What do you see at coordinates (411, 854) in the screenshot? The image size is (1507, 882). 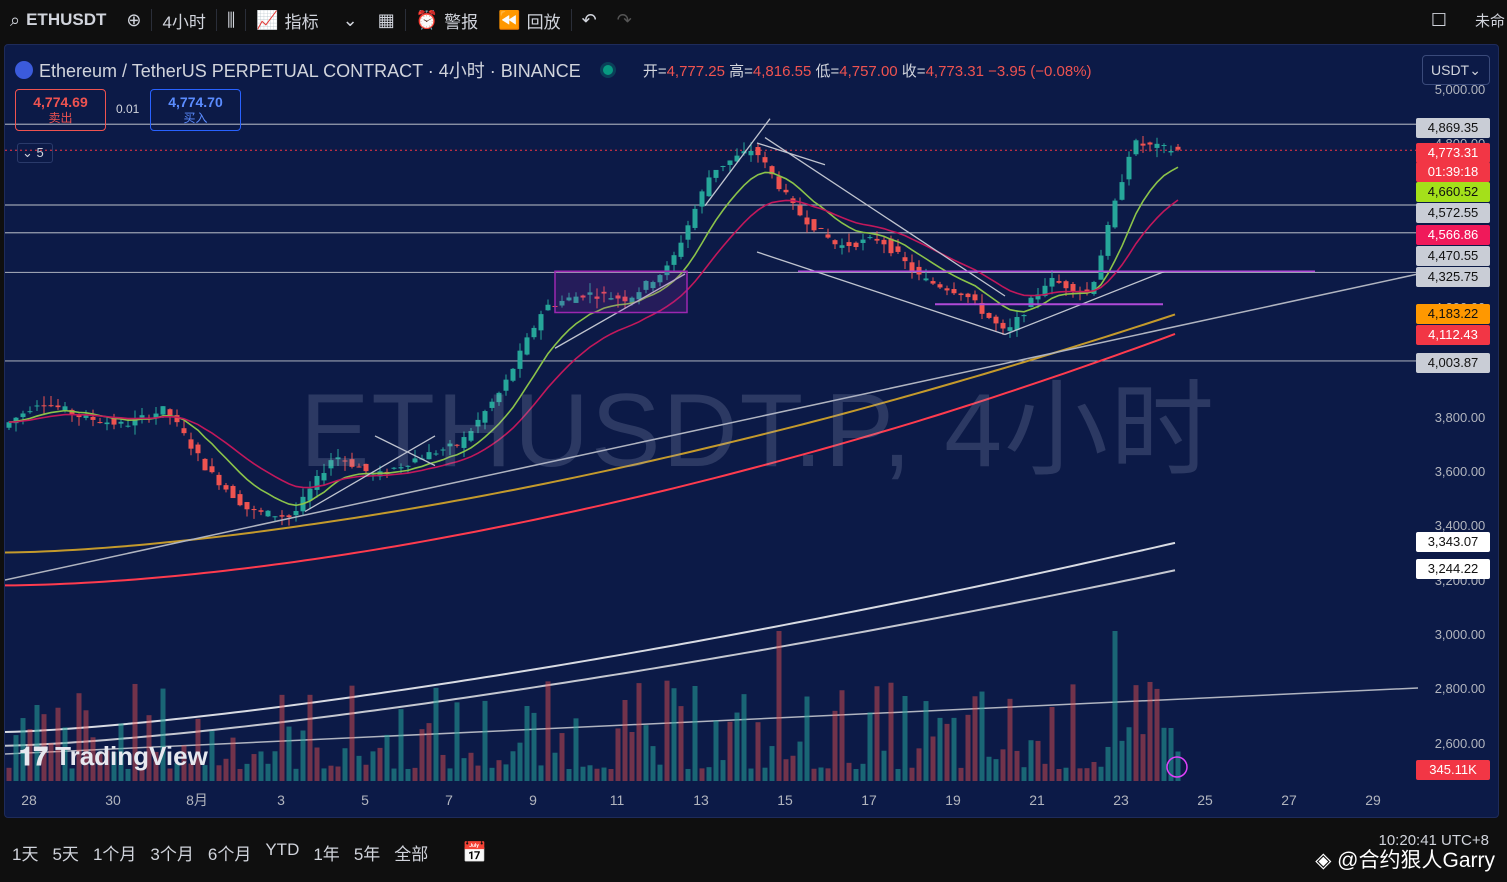 I see `range-button-8: 全部` at bounding box center [411, 854].